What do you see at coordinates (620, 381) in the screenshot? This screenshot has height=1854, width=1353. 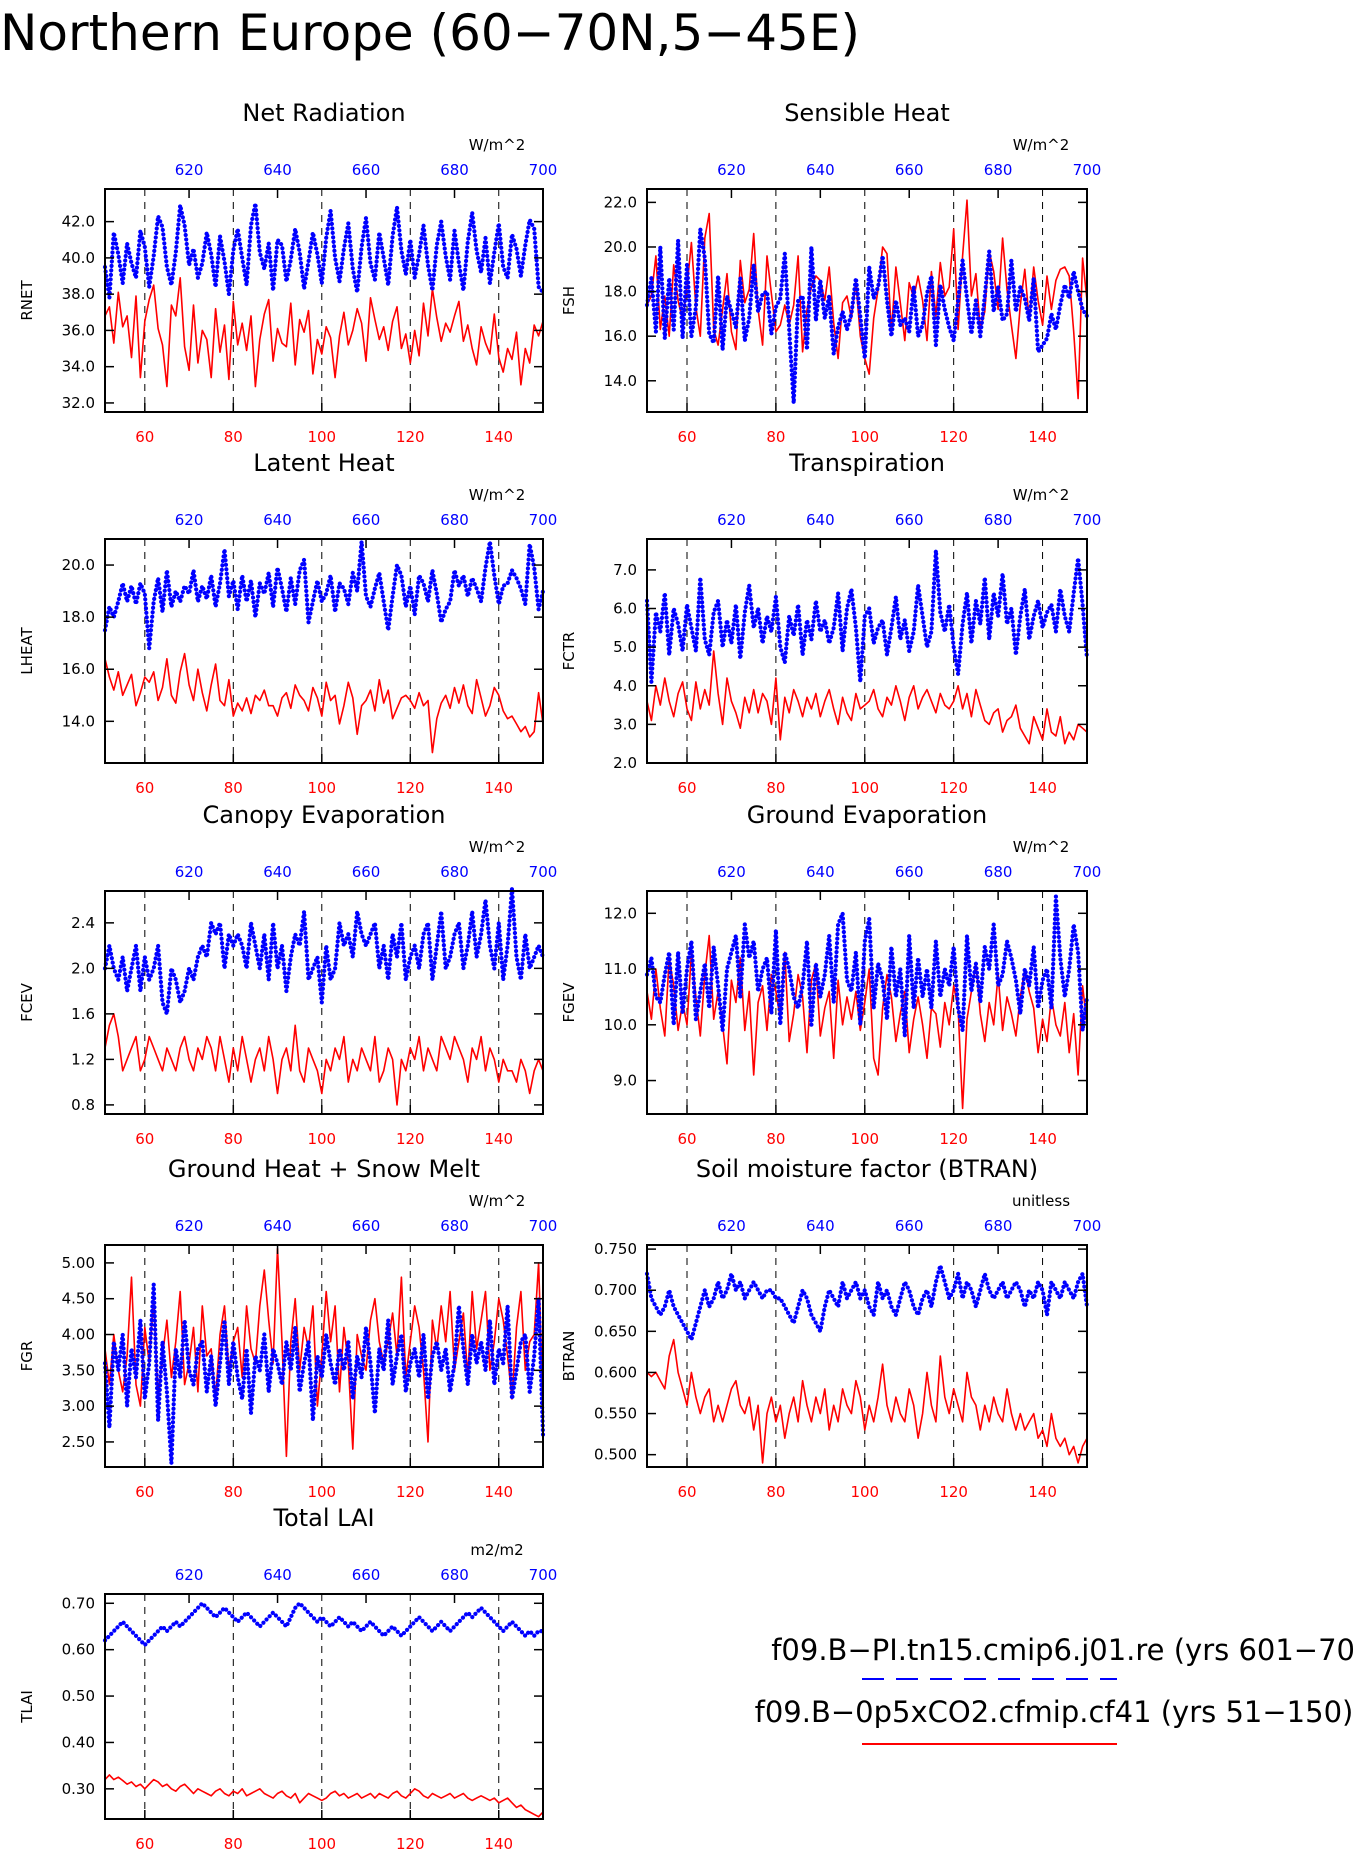 I see `y-tick-label: 14.0` at bounding box center [620, 381].